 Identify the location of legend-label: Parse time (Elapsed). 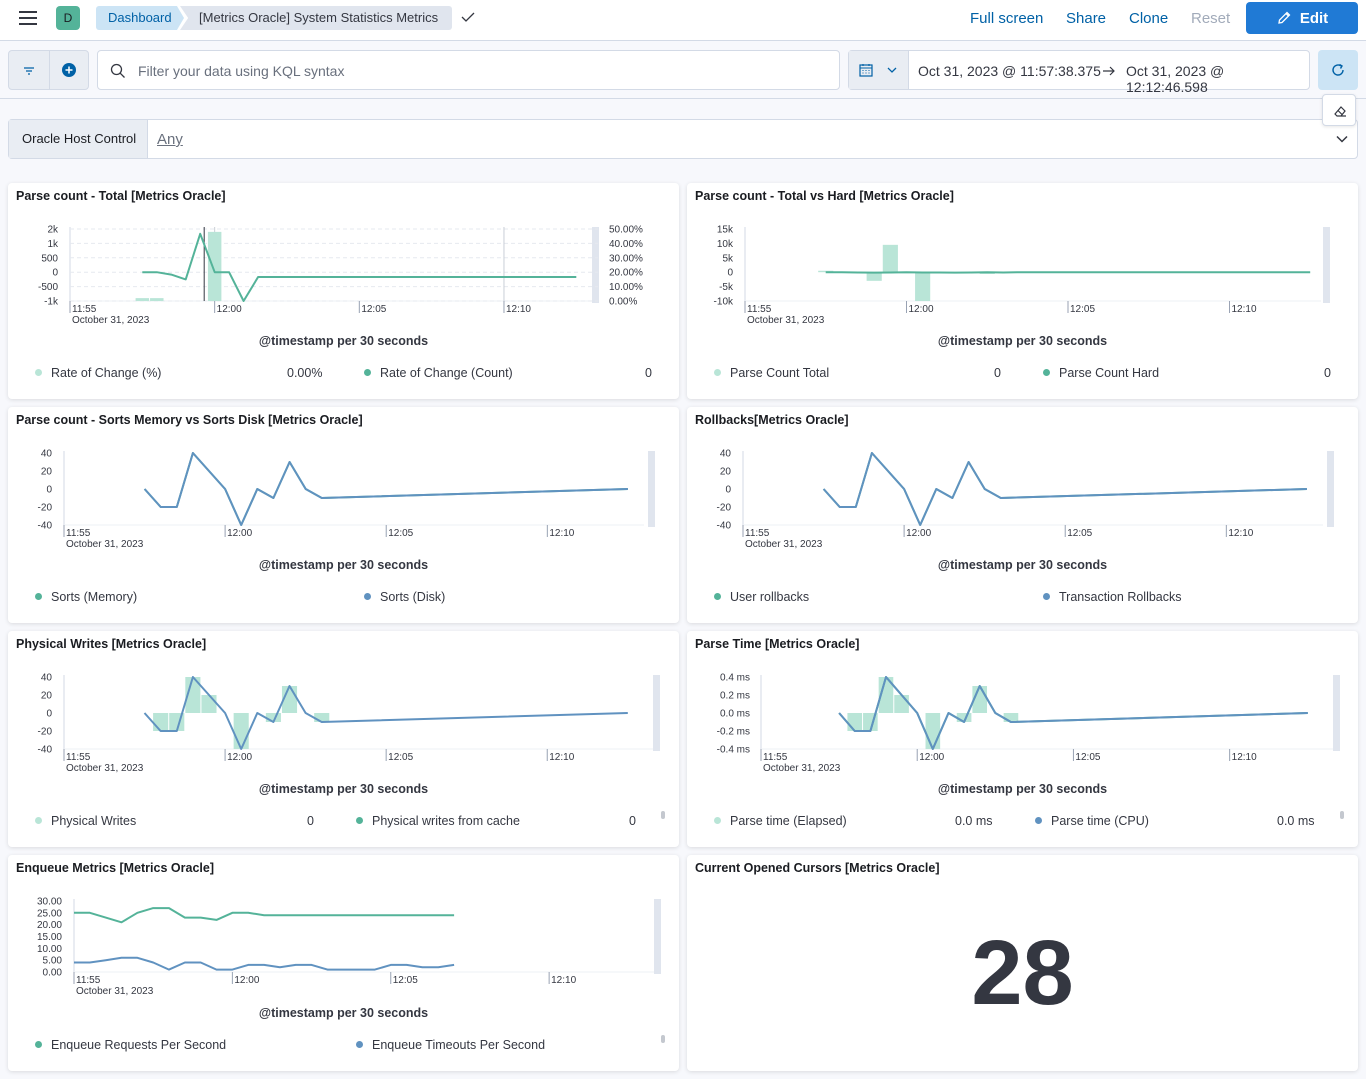
(788, 821).